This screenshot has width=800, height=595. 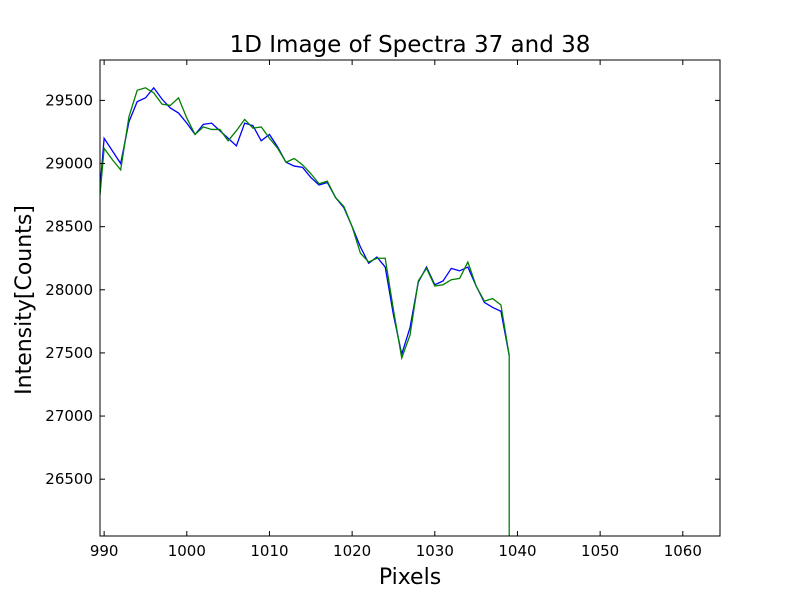 What do you see at coordinates (600, 551) in the screenshot?
I see `x-tick-label: 1050` at bounding box center [600, 551].